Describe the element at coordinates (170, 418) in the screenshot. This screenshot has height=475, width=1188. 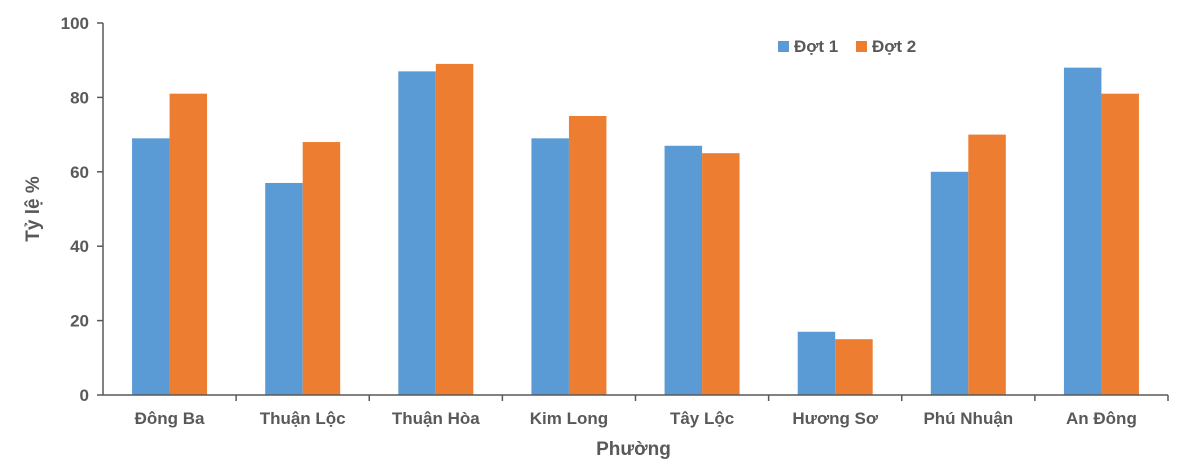
I see `x-category-label: Đông Ba` at that location.